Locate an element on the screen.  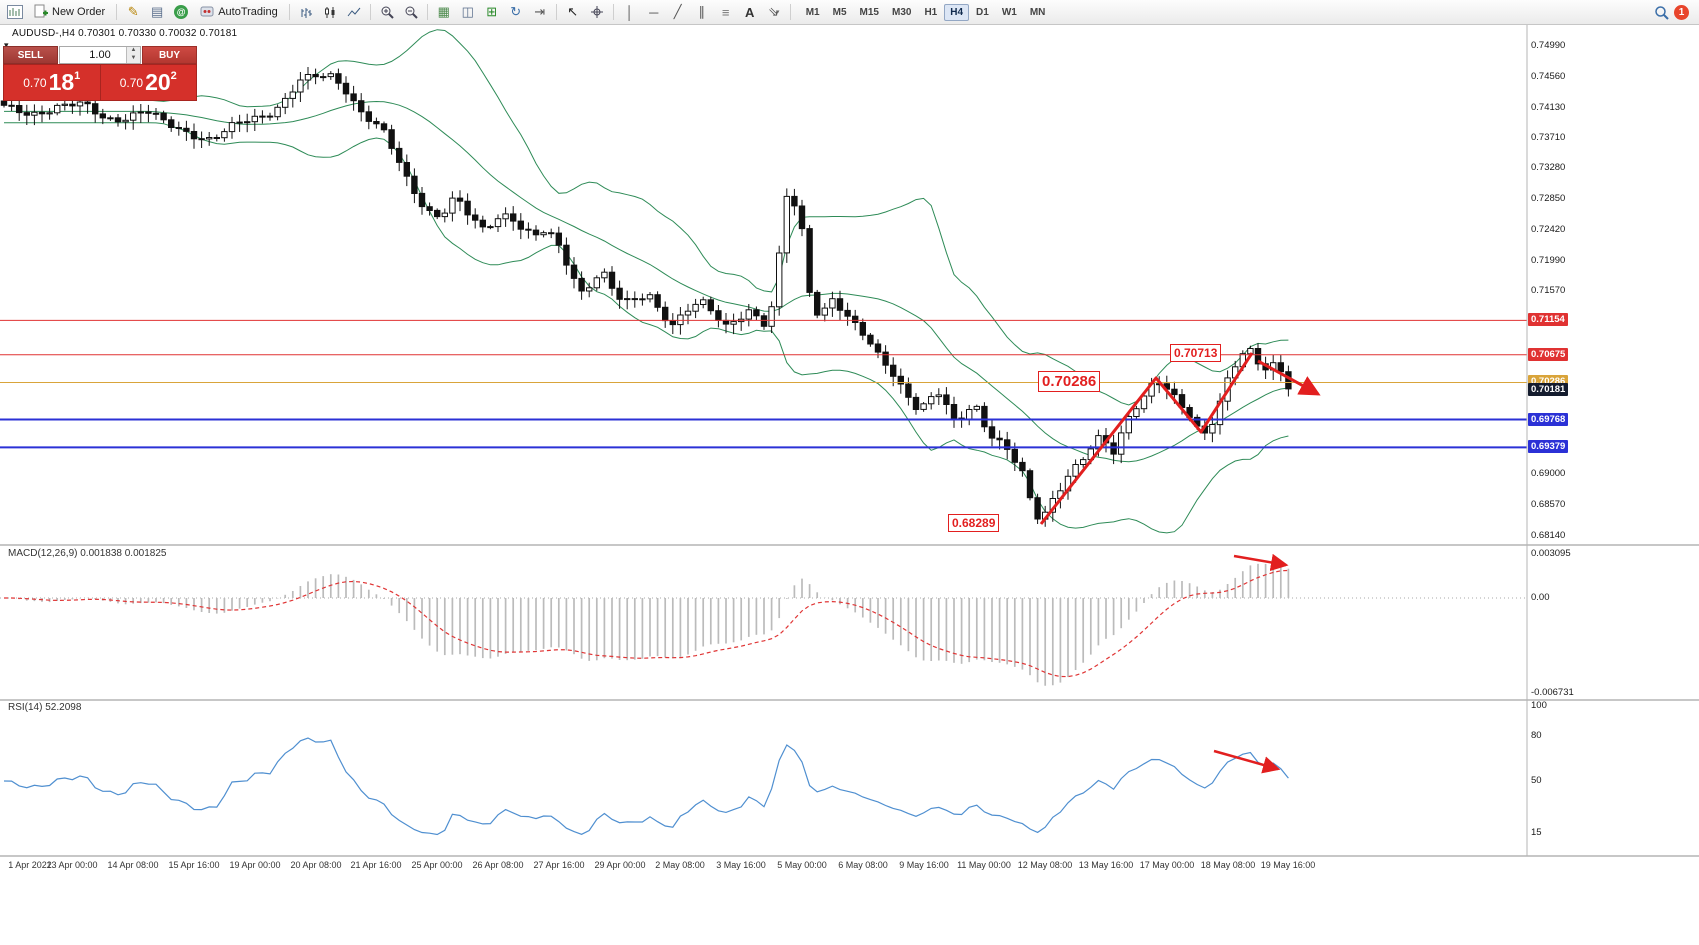
line-chart-icon is located at coordinates (354, 12).